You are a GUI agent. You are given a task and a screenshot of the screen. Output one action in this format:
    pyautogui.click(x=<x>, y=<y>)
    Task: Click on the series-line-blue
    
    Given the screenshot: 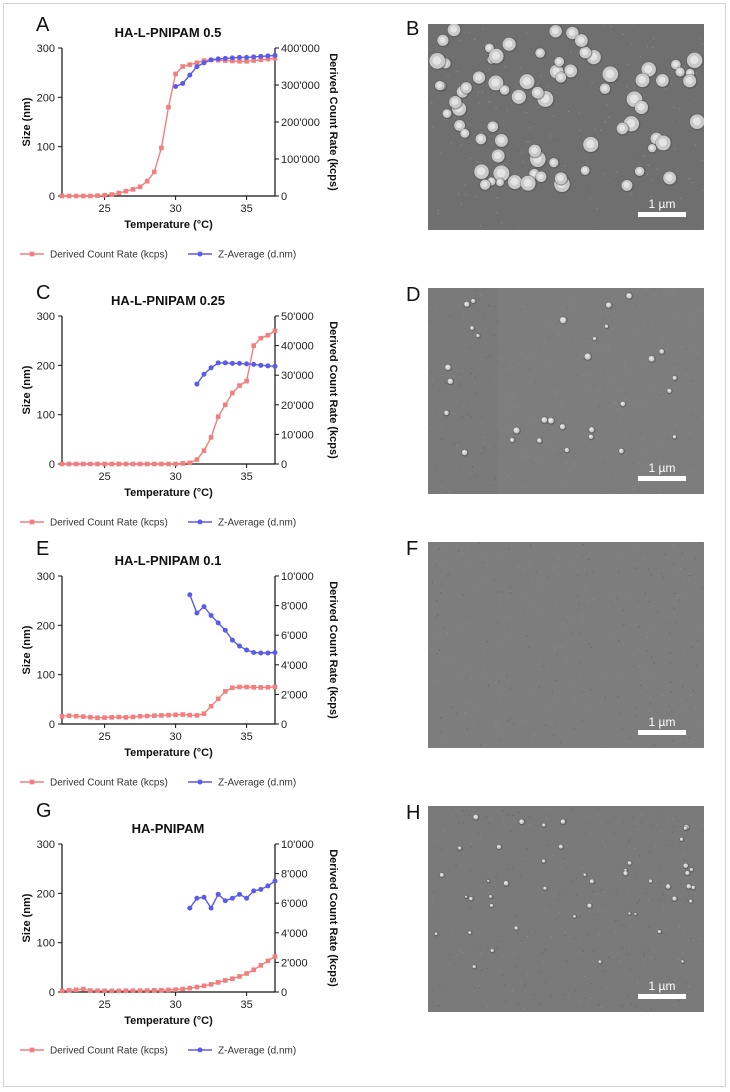 What is the action you would take?
    pyautogui.click(x=232, y=895)
    